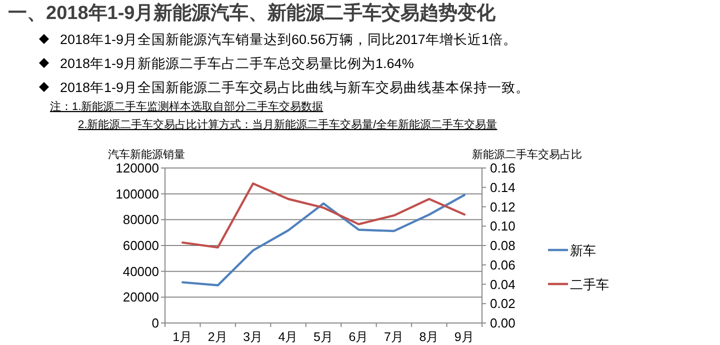 This screenshot has height=345, width=720. What do you see at coordinates (140, 297) in the screenshot?
I see `y-tick-label: 20000` at bounding box center [140, 297].